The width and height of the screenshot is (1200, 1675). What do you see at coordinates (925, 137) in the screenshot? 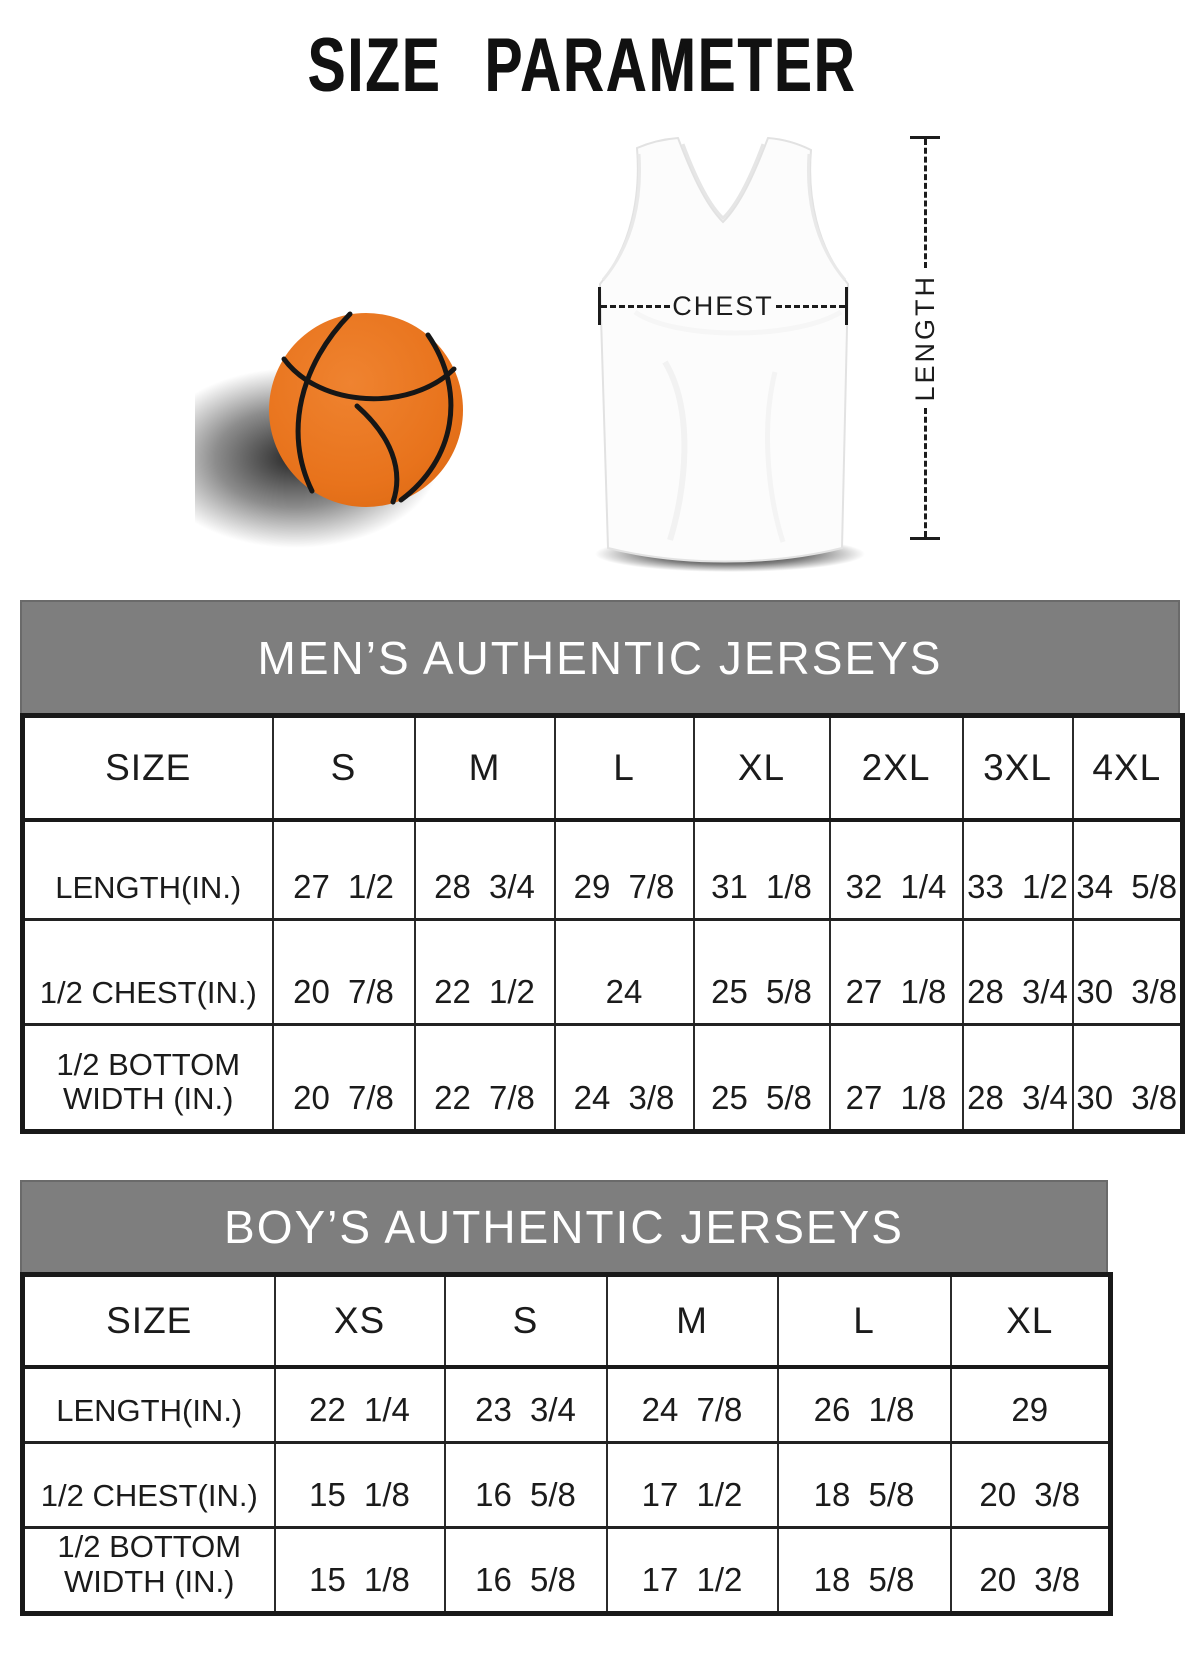
I see `tick-top` at bounding box center [925, 137].